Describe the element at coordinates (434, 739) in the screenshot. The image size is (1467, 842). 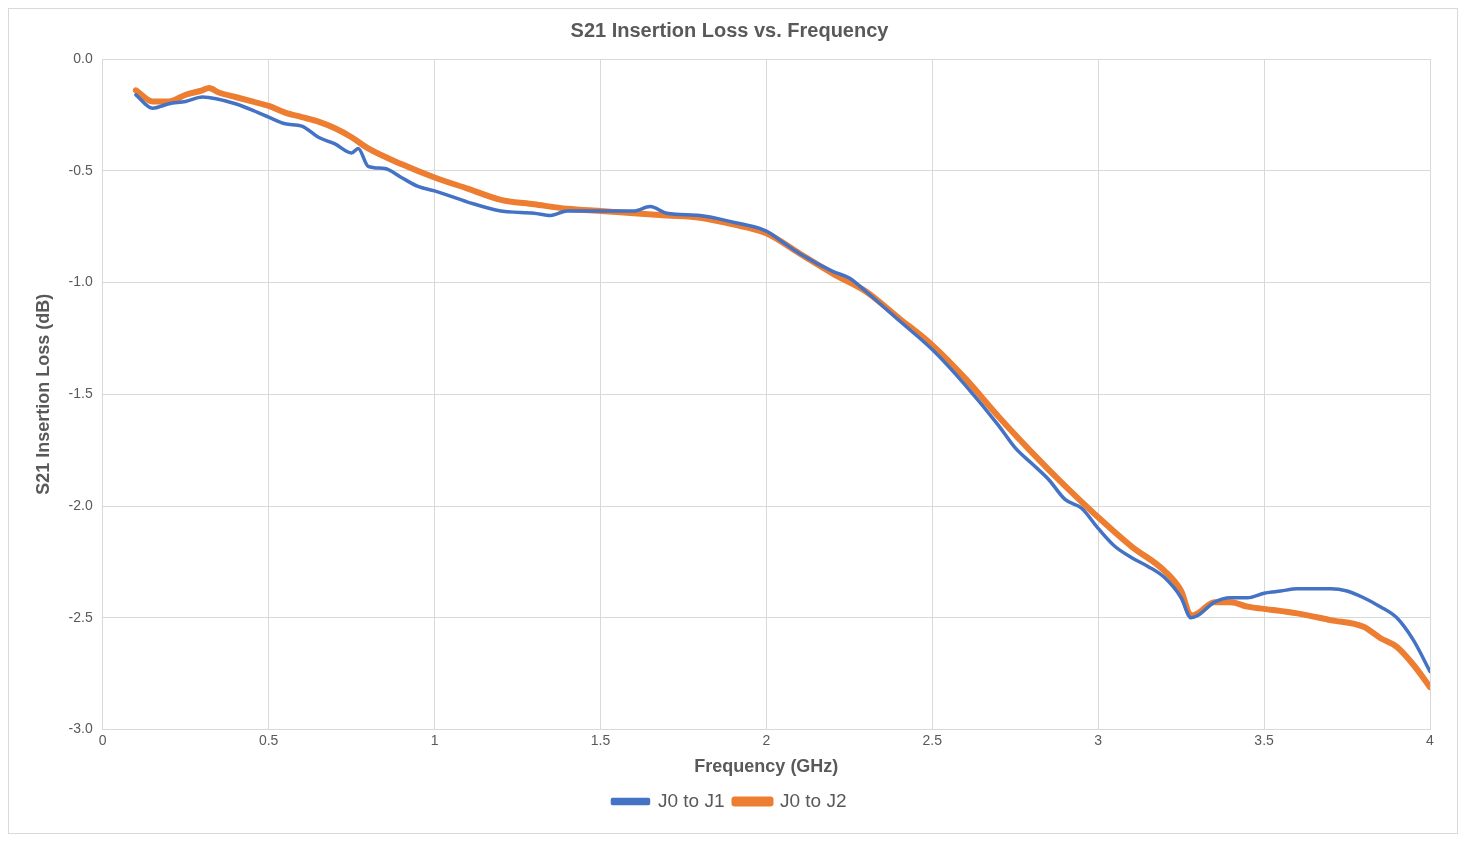
I see `x-tick-label: 1` at that location.